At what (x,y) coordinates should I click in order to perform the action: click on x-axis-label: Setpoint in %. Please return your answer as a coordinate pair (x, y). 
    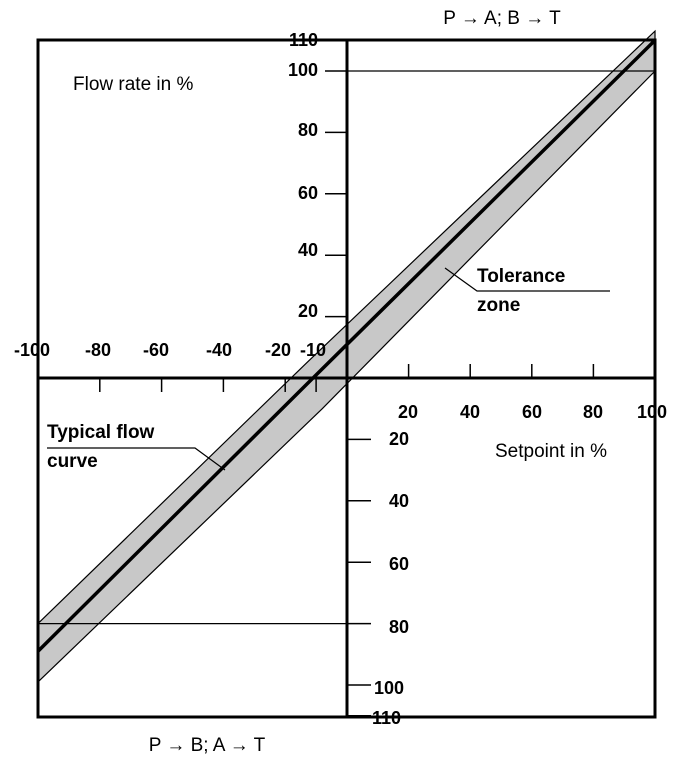
    Looking at the image, I should click on (551, 451).